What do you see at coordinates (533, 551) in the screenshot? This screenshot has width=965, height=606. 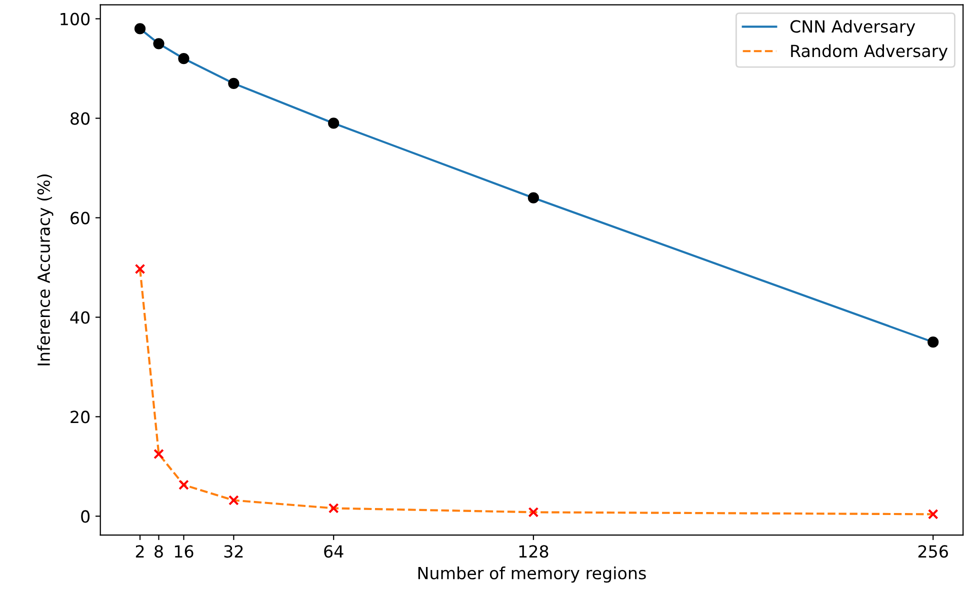 I see `x-tick-label: 128` at bounding box center [533, 551].